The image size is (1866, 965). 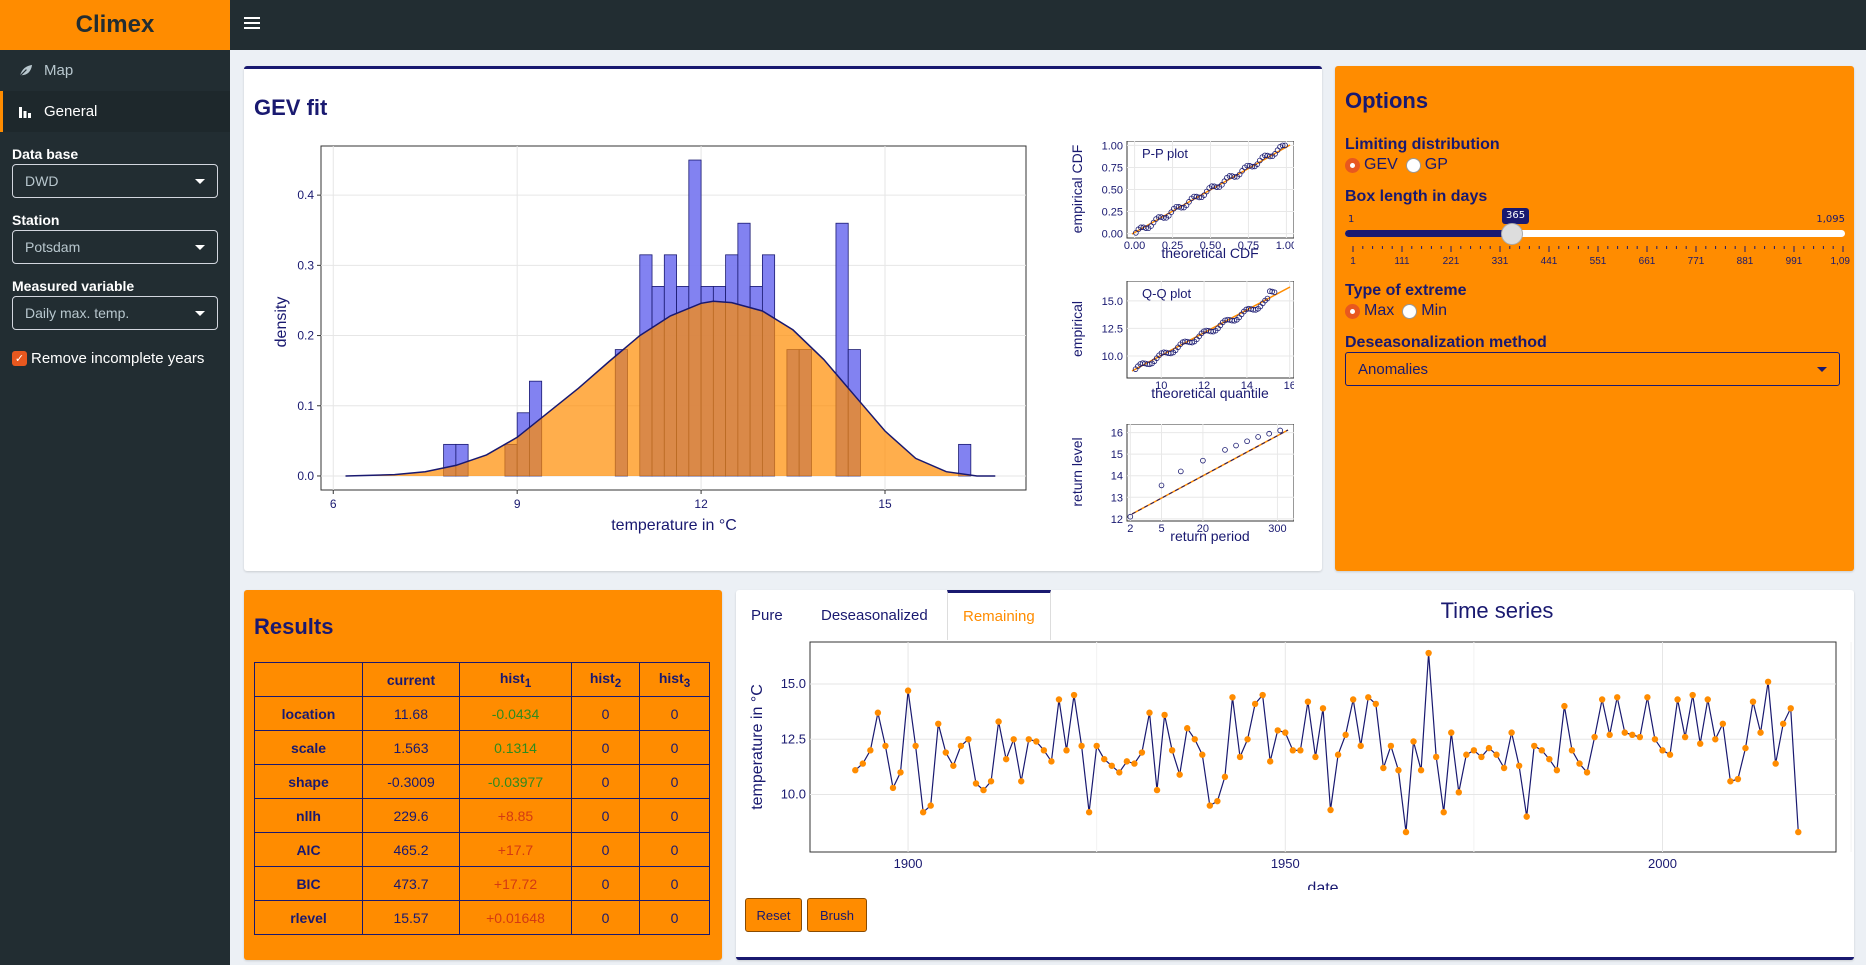 What do you see at coordinates (115, 25) in the screenshot?
I see `app-logo: Climex` at bounding box center [115, 25].